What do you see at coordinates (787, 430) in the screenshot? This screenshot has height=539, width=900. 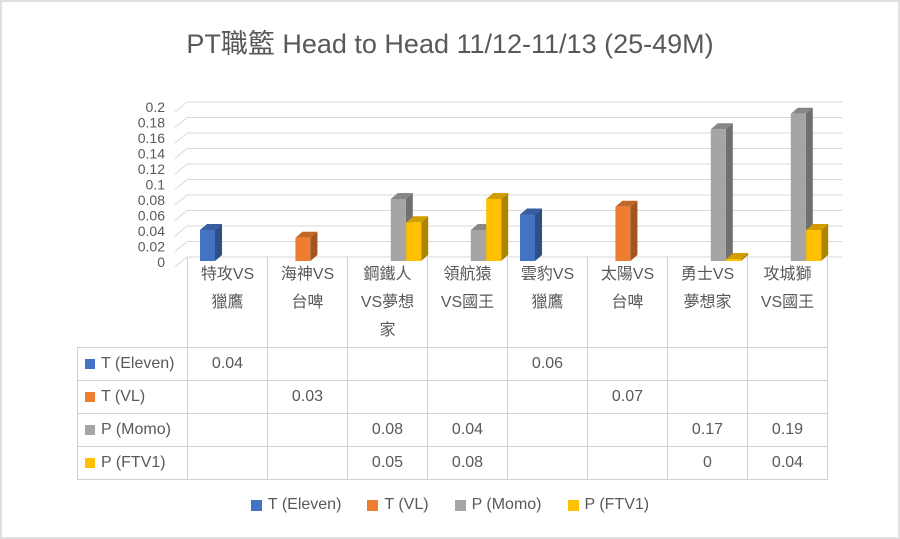 I see `table-value-cell: 0.19` at bounding box center [787, 430].